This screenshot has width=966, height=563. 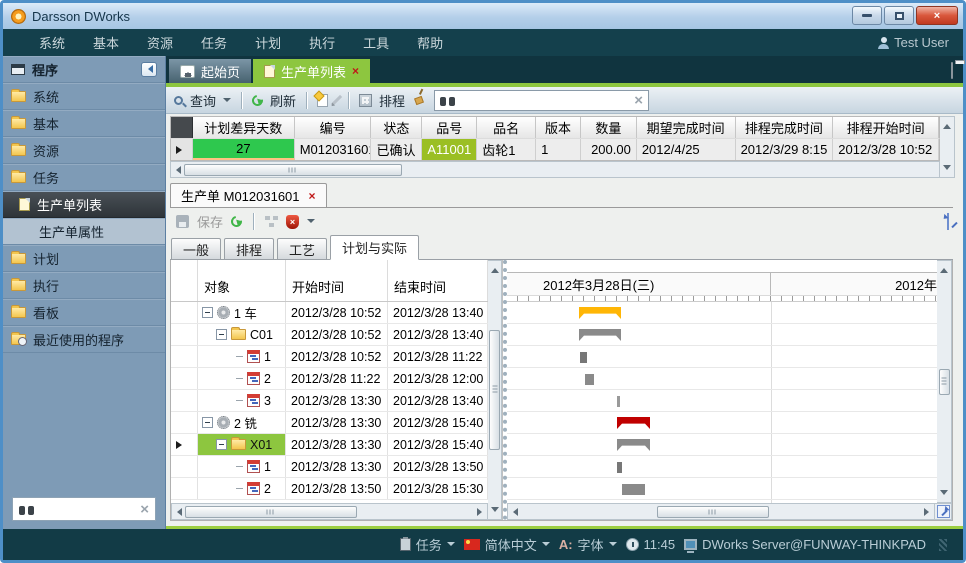 I want to click on clear-search-icon: ×, so click(x=144, y=509).